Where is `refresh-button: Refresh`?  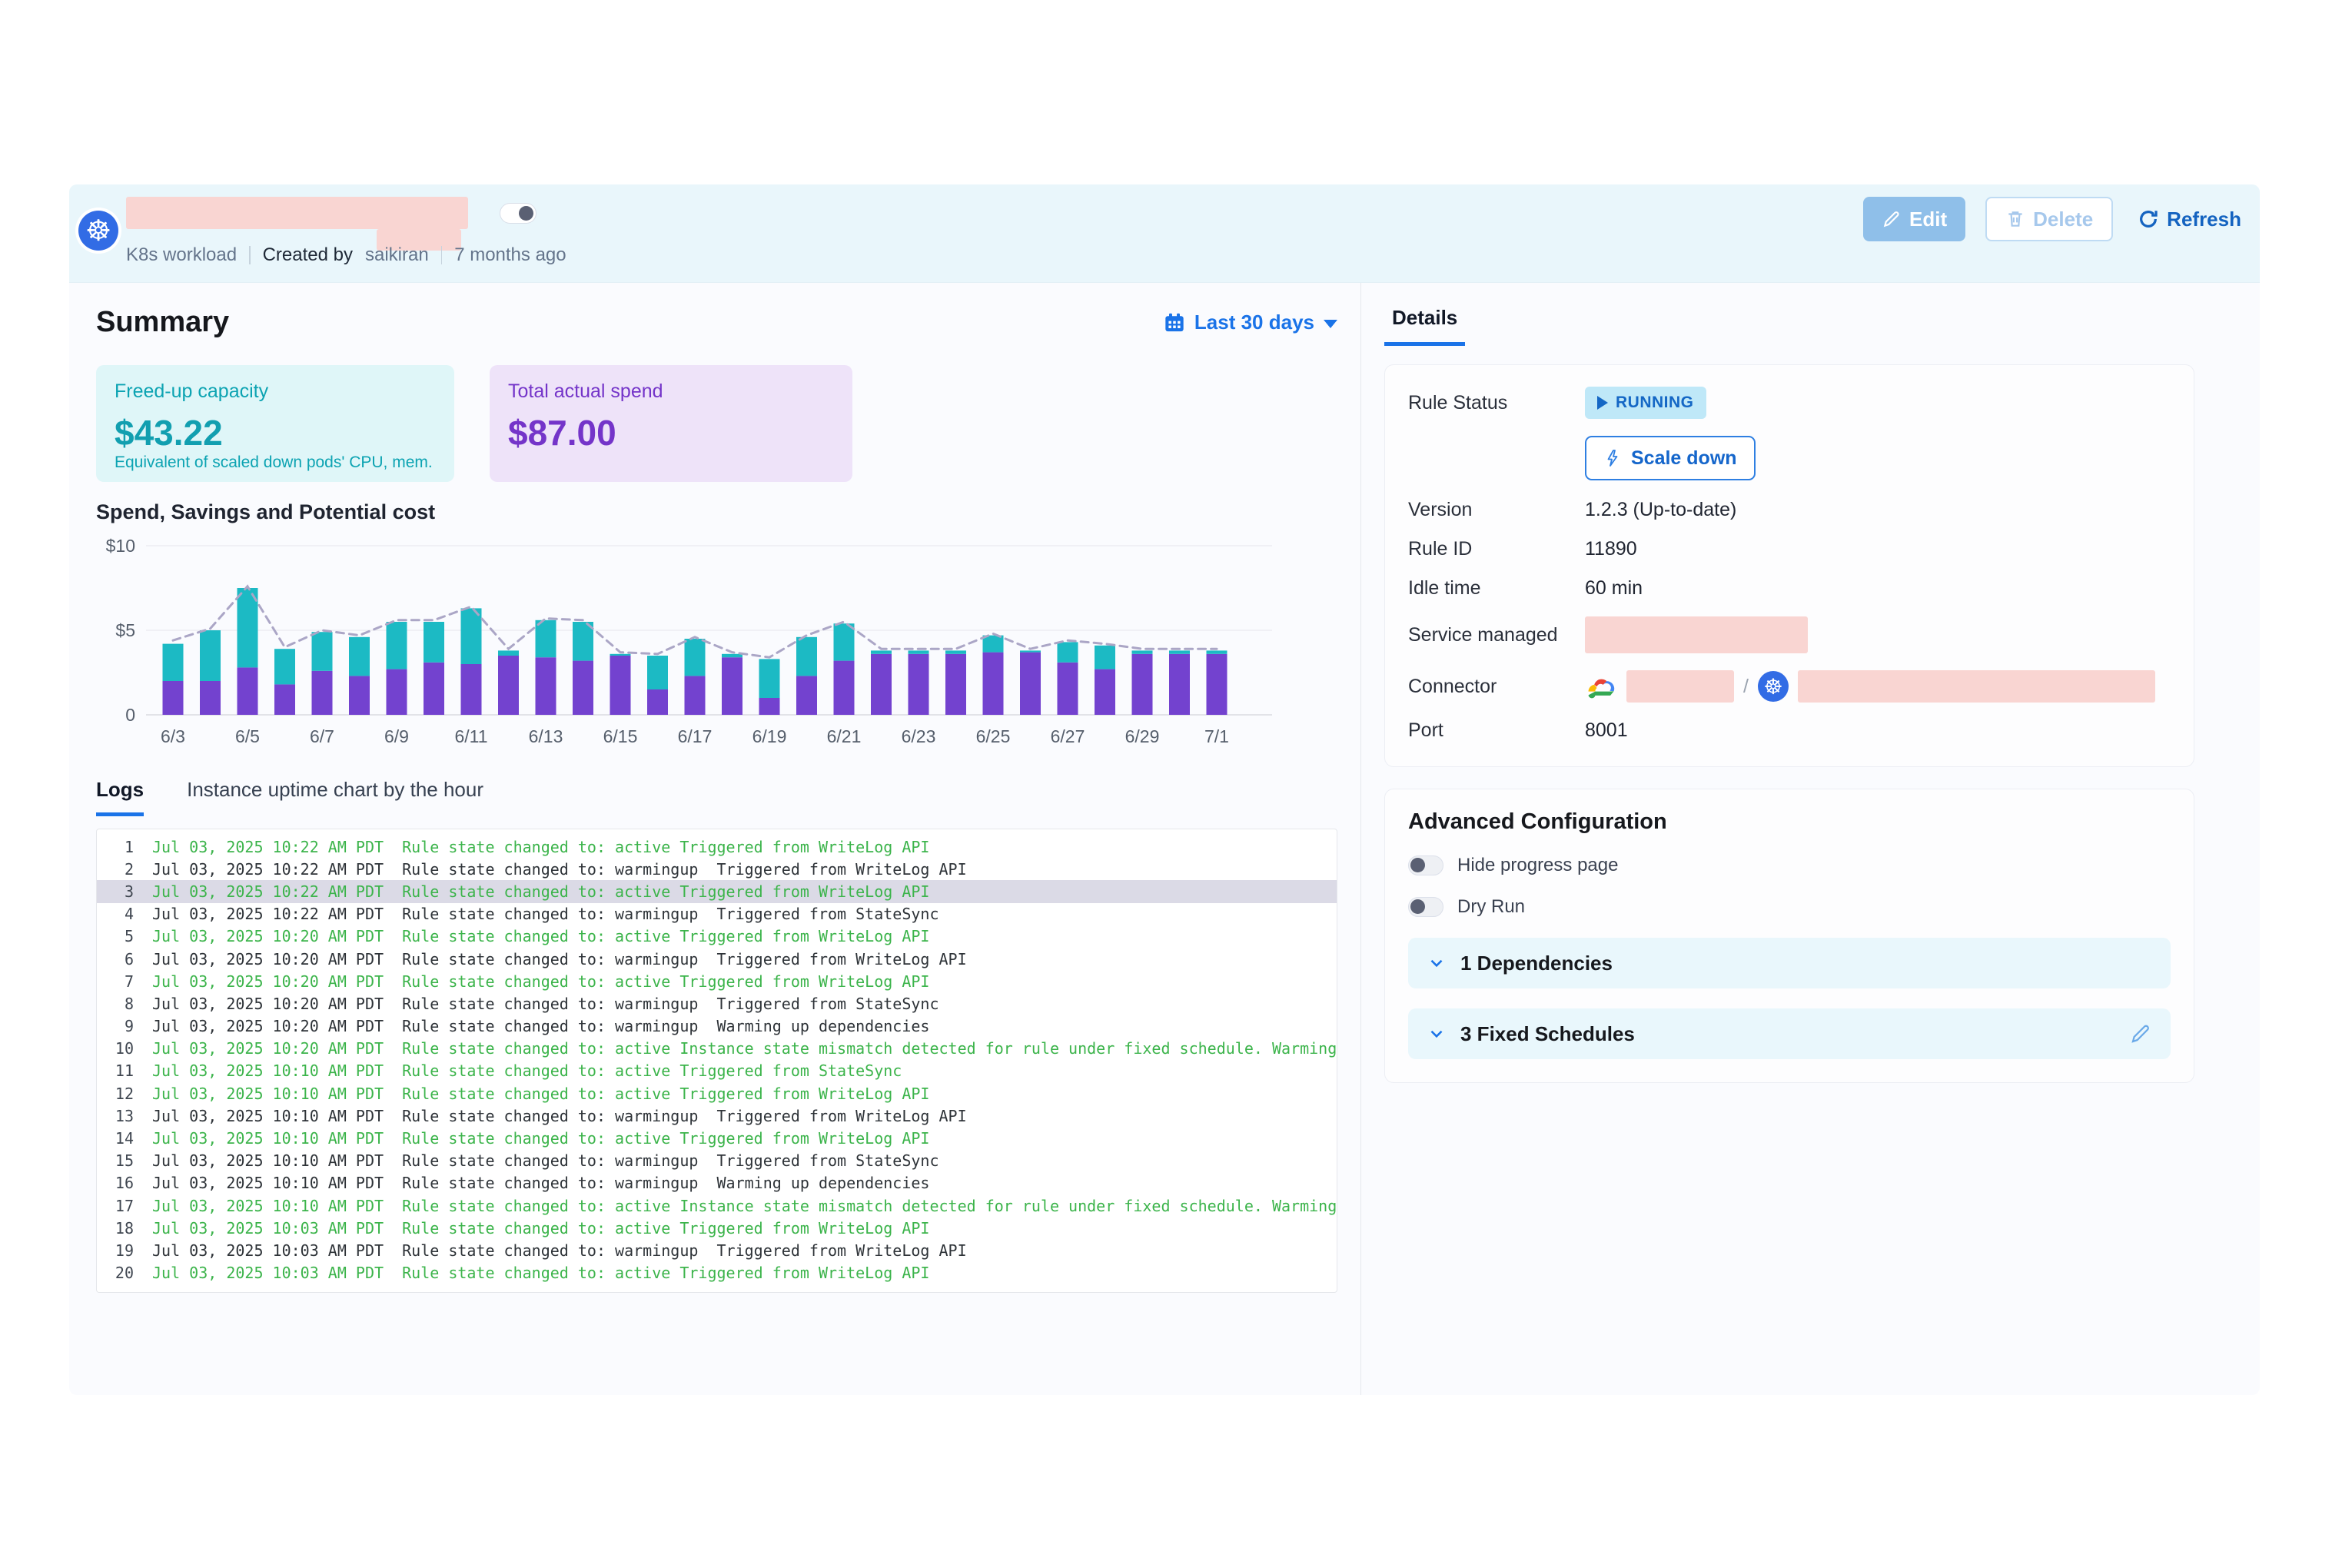
refresh-button: Refresh is located at coordinates (2189, 219).